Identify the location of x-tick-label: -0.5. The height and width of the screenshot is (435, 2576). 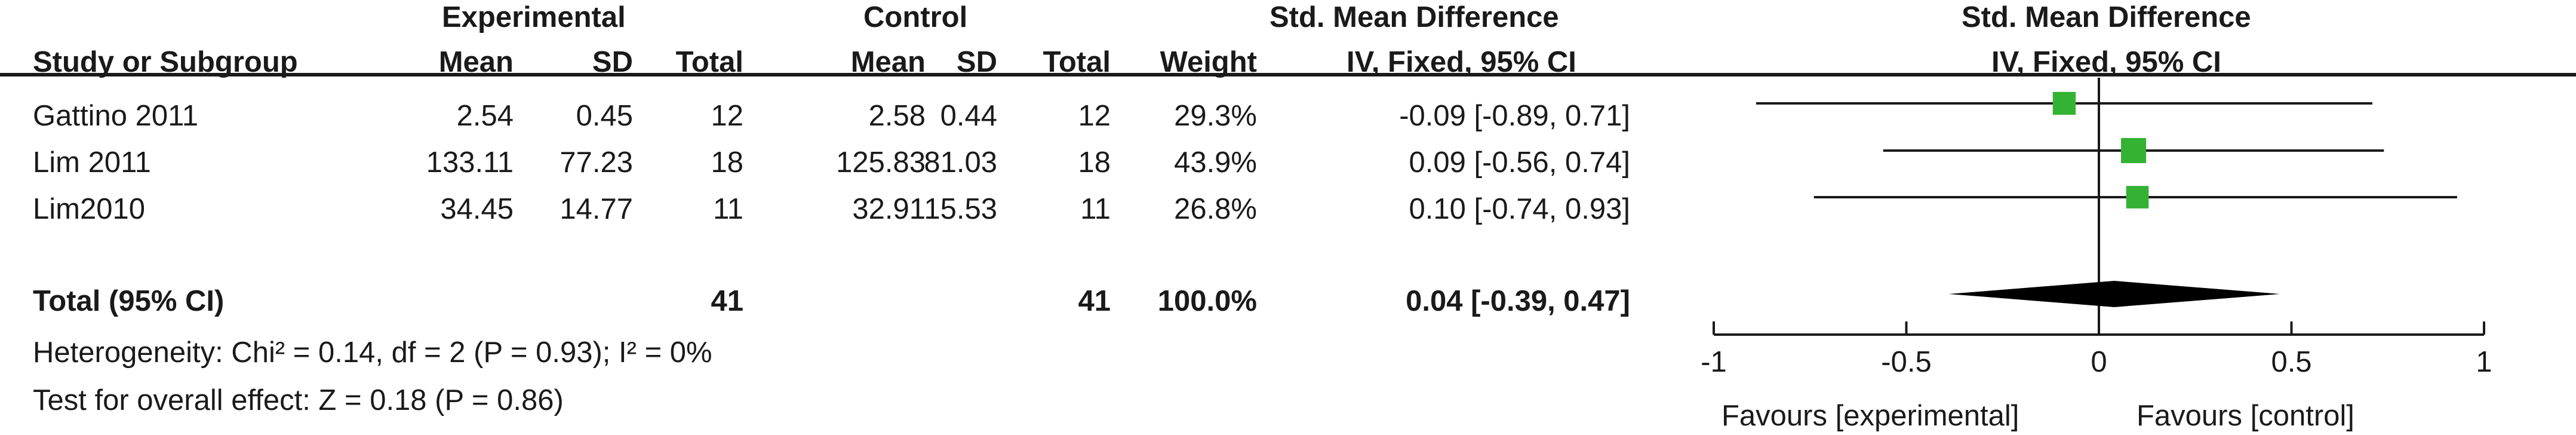
(1906, 362).